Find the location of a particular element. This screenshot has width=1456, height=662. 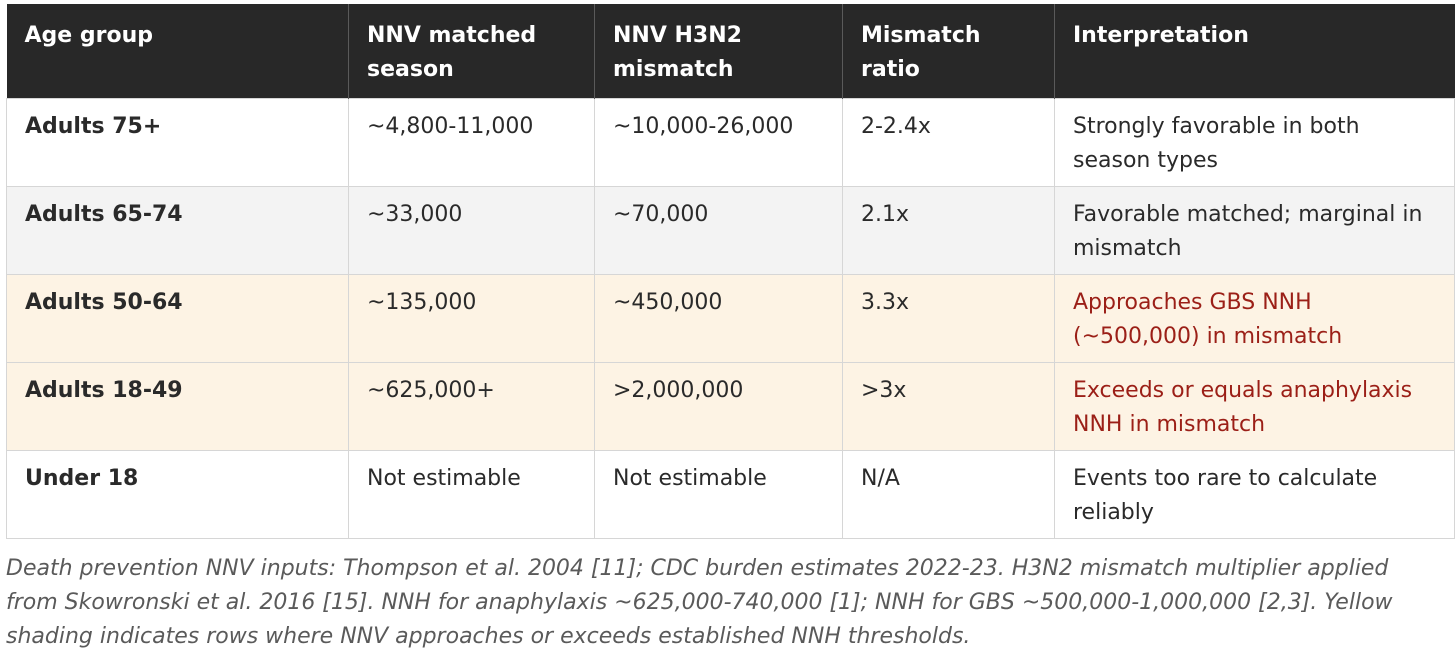

cell-mismatch-ratio: N/A is located at coordinates (948, 494).